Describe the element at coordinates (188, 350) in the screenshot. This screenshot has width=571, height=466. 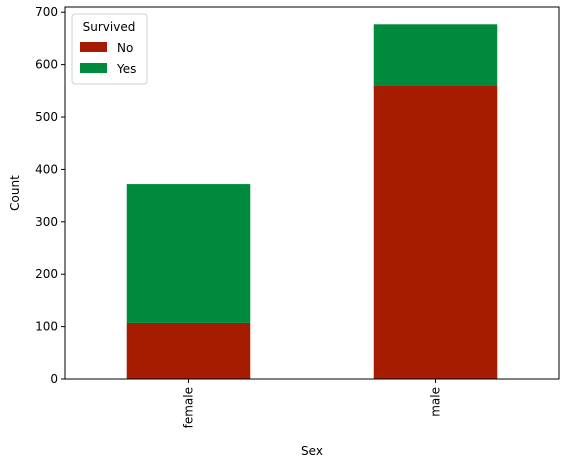
I see `bar-female-no` at that location.